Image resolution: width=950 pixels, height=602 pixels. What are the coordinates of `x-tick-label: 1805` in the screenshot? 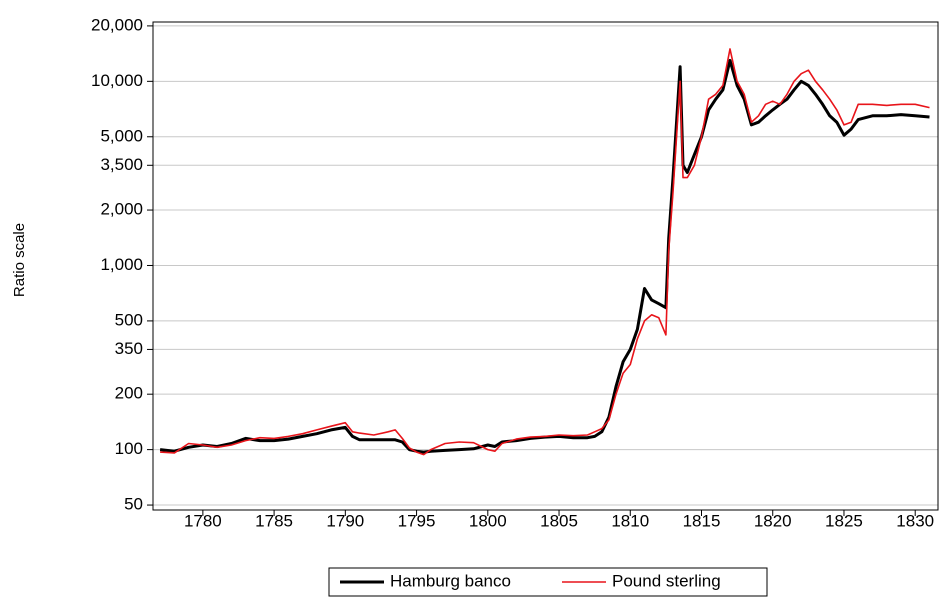 It's located at (559, 520).